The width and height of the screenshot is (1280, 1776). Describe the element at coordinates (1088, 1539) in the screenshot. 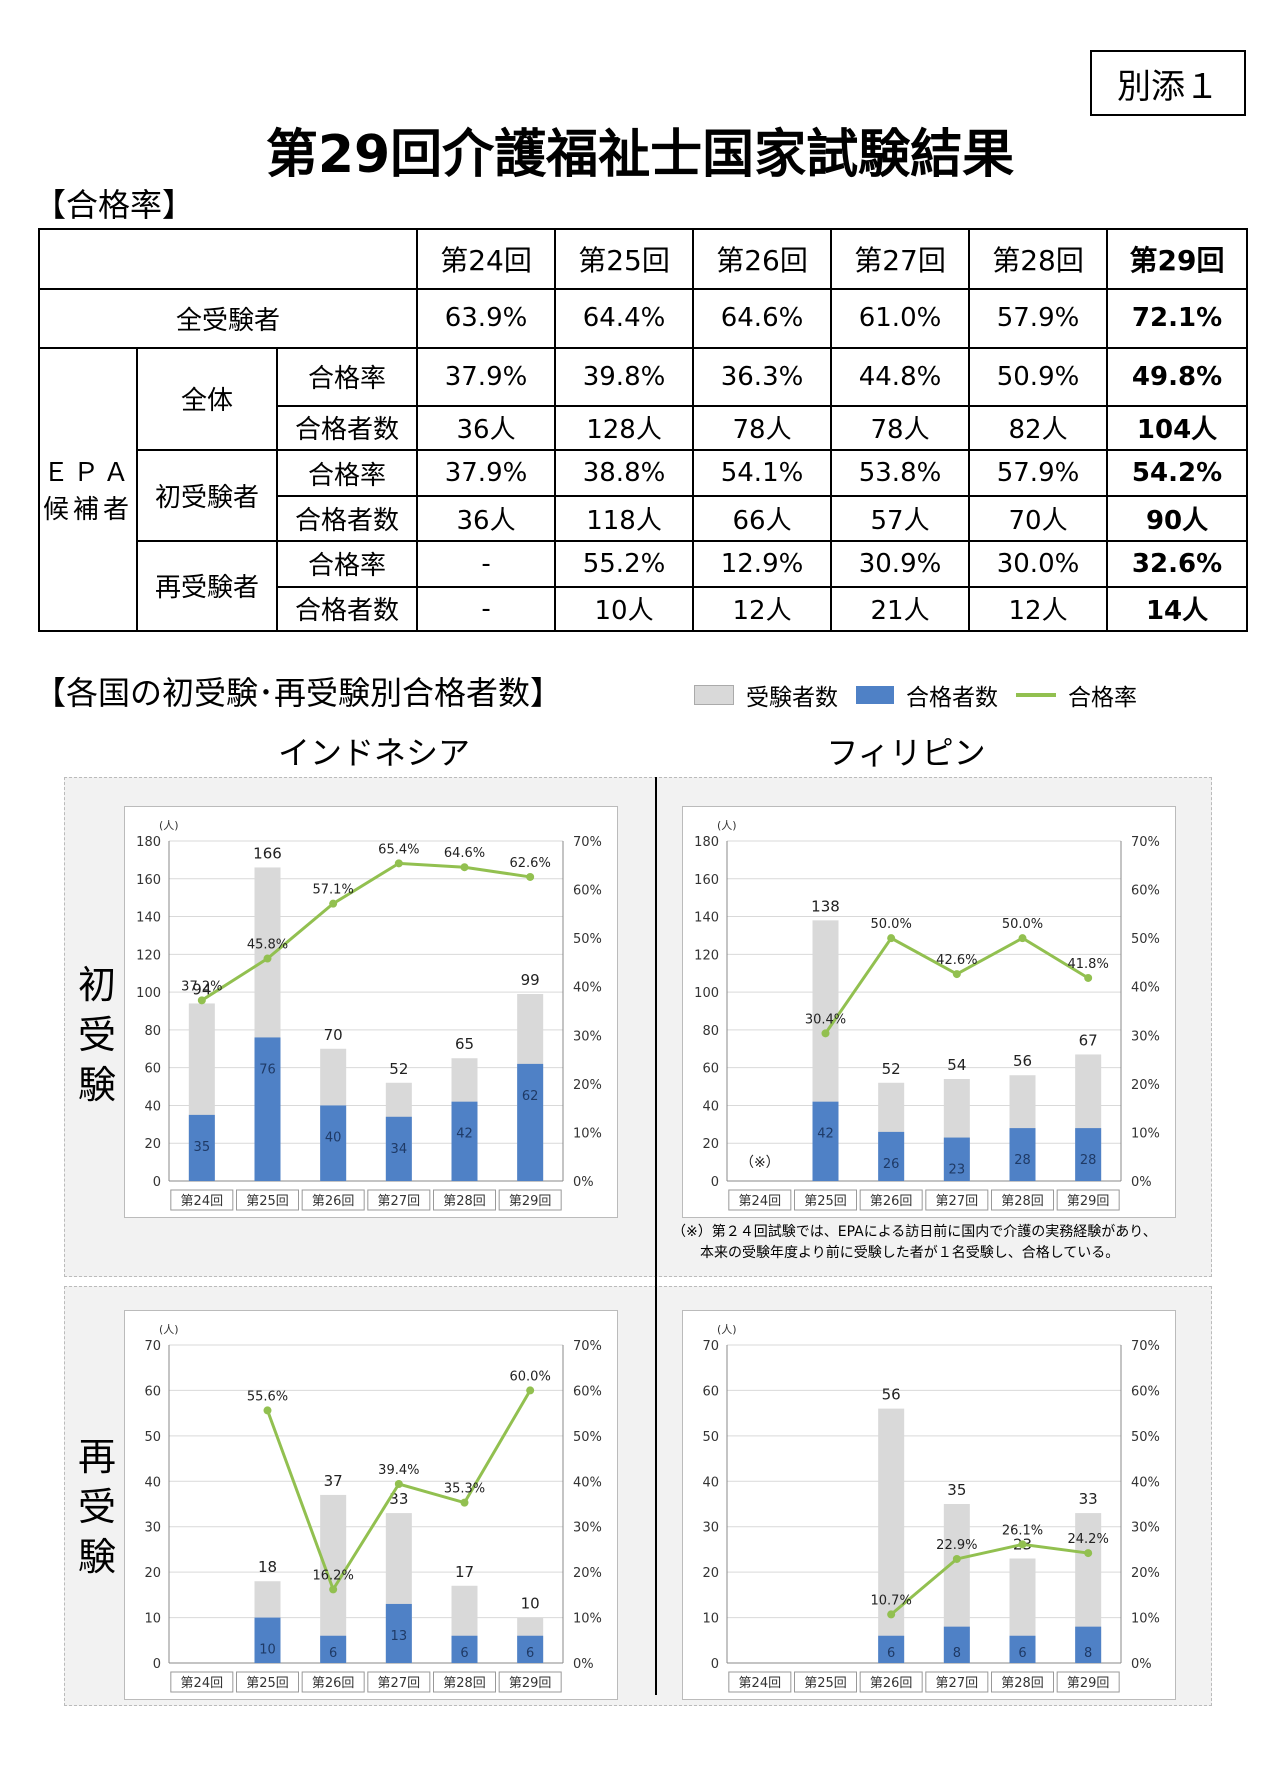

I see `rate-label: 24.2%` at that location.